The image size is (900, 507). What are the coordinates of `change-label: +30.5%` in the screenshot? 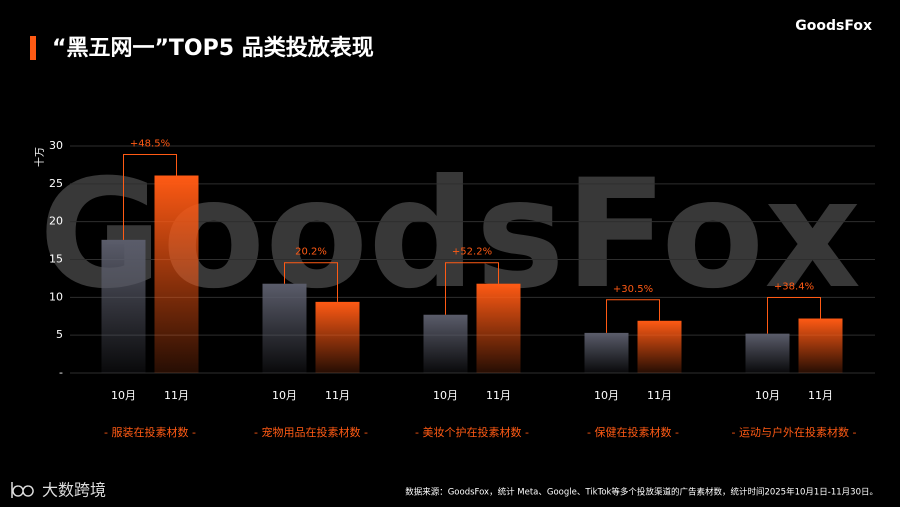 It's located at (633, 289).